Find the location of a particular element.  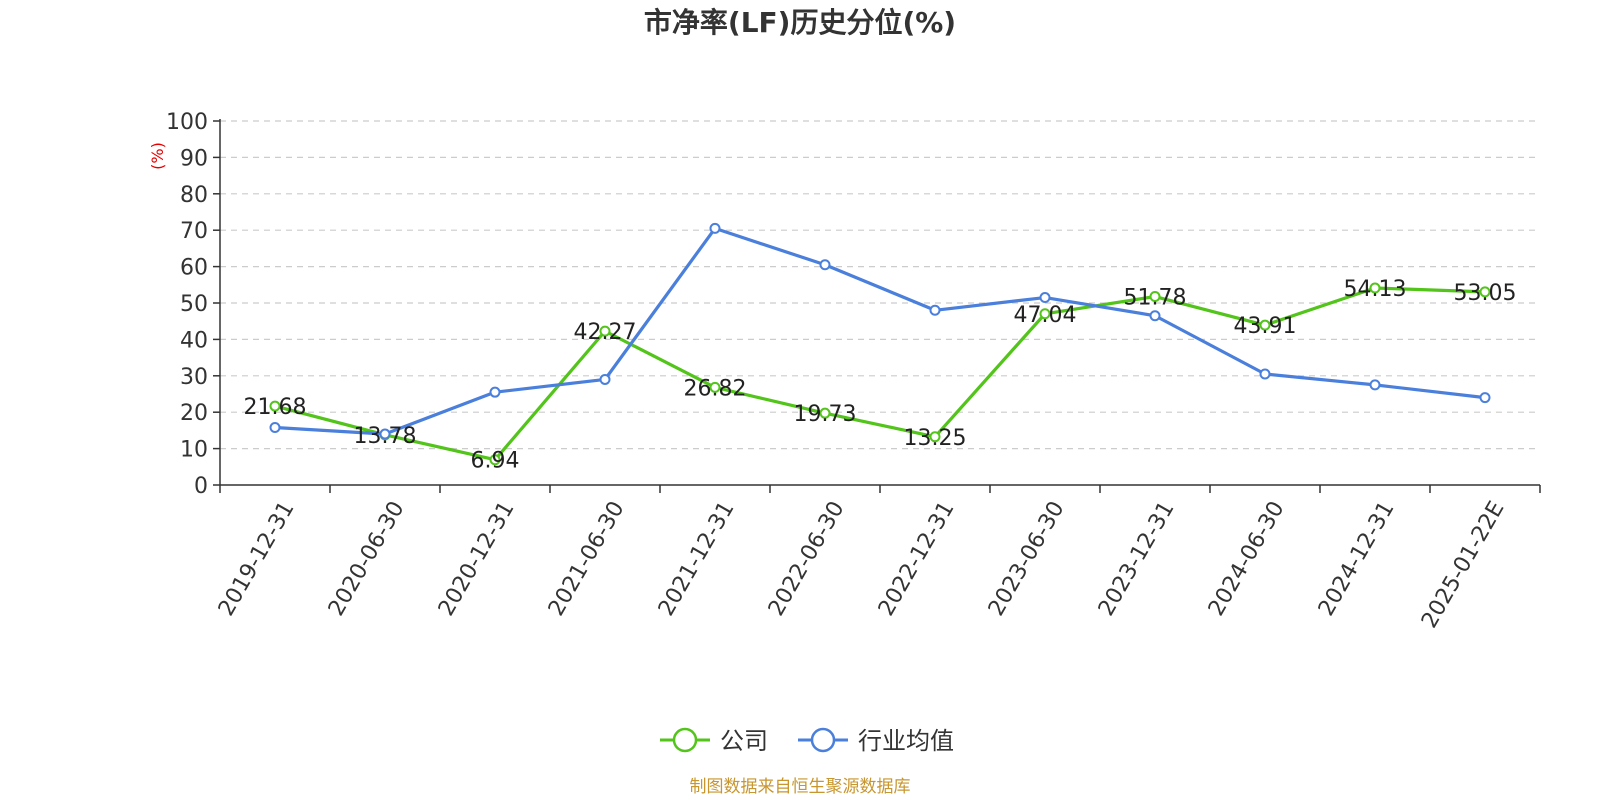

data-label: 54.13 is located at coordinates (1375, 289).